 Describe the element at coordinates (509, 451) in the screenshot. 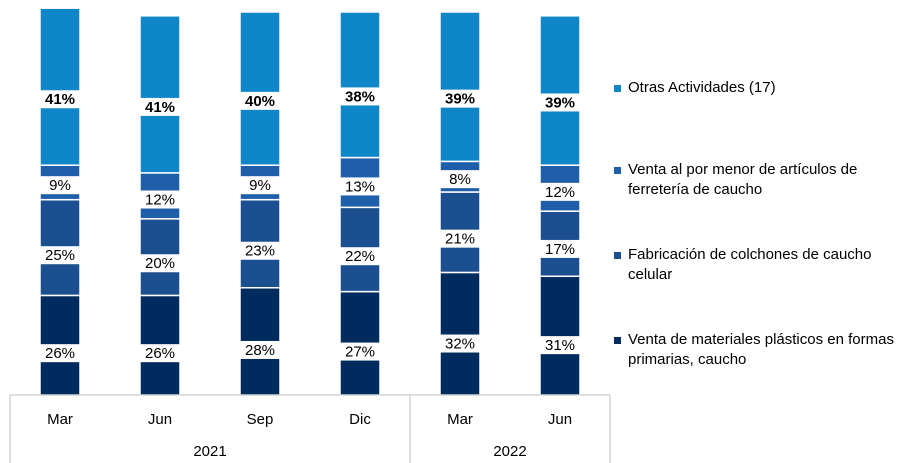

I see `group-label: 2022` at that location.